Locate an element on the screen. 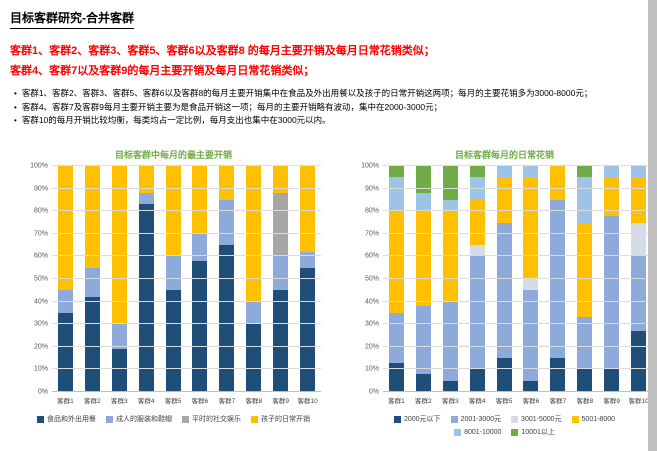 The image size is (657, 451). x-tick-label: 客群2 is located at coordinates (92, 401).